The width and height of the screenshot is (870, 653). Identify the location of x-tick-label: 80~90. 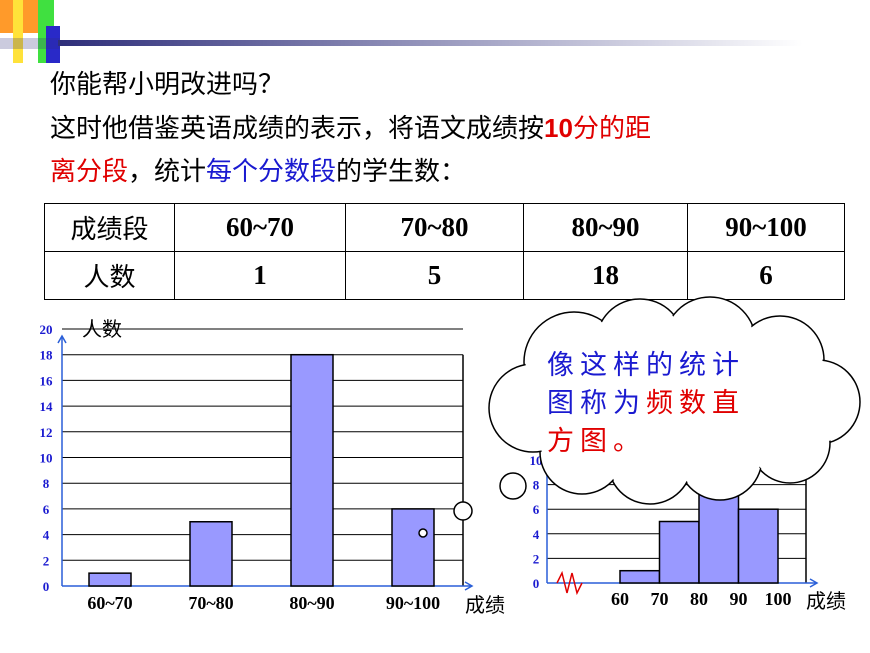
(311, 603).